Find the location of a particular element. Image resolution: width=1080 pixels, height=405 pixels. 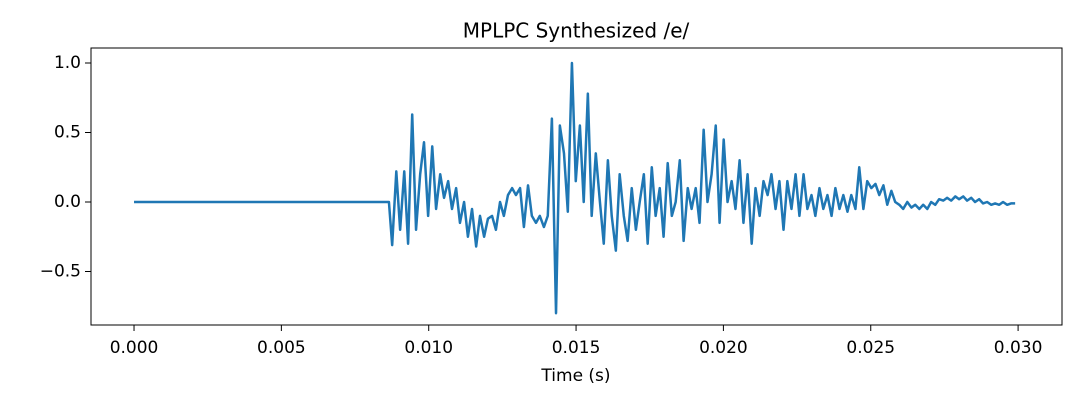

x-tick-label: 0.030 is located at coordinates (1018, 348).